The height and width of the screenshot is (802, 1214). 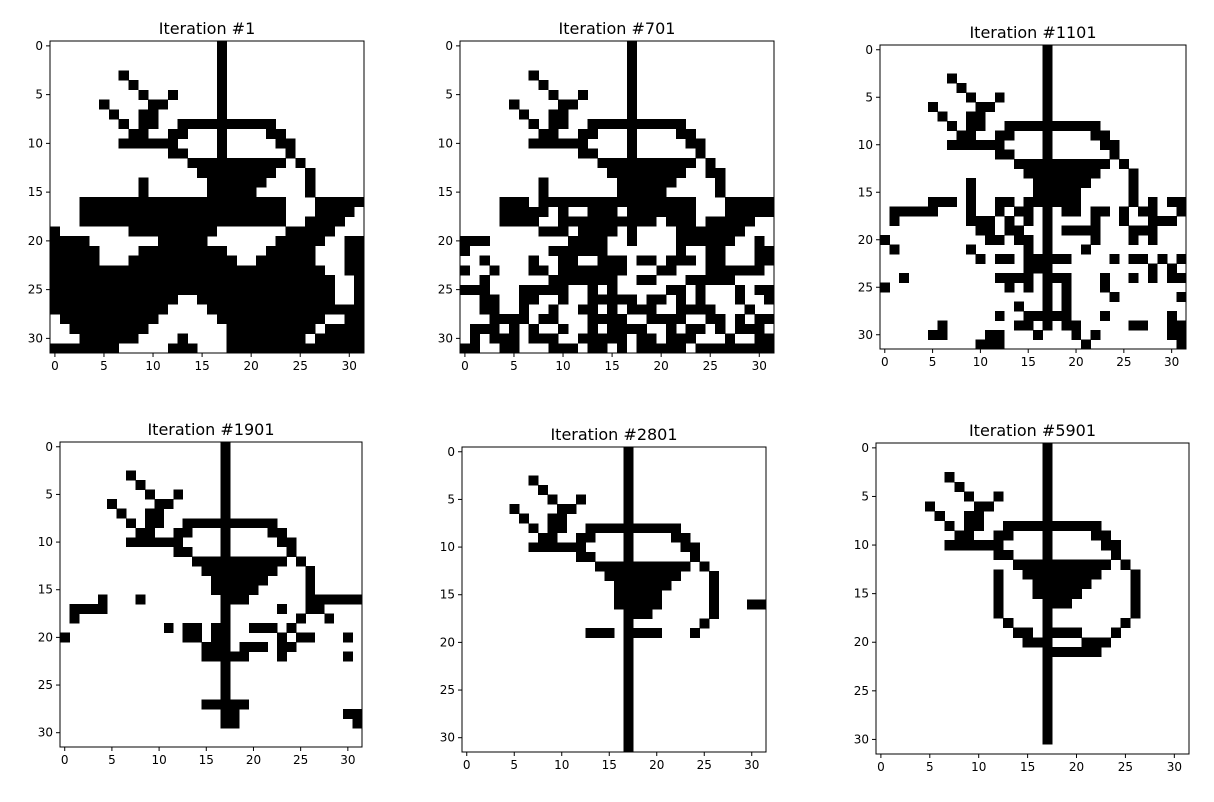 I want to click on axes-frame, so click(x=614, y=599).